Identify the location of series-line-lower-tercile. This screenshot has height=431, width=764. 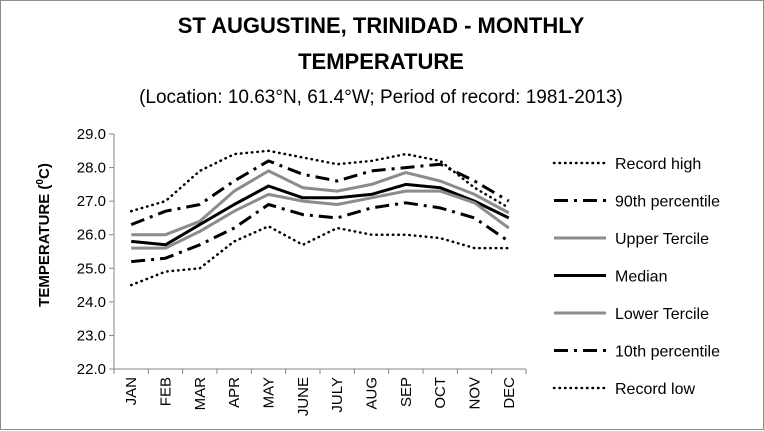
(320, 219).